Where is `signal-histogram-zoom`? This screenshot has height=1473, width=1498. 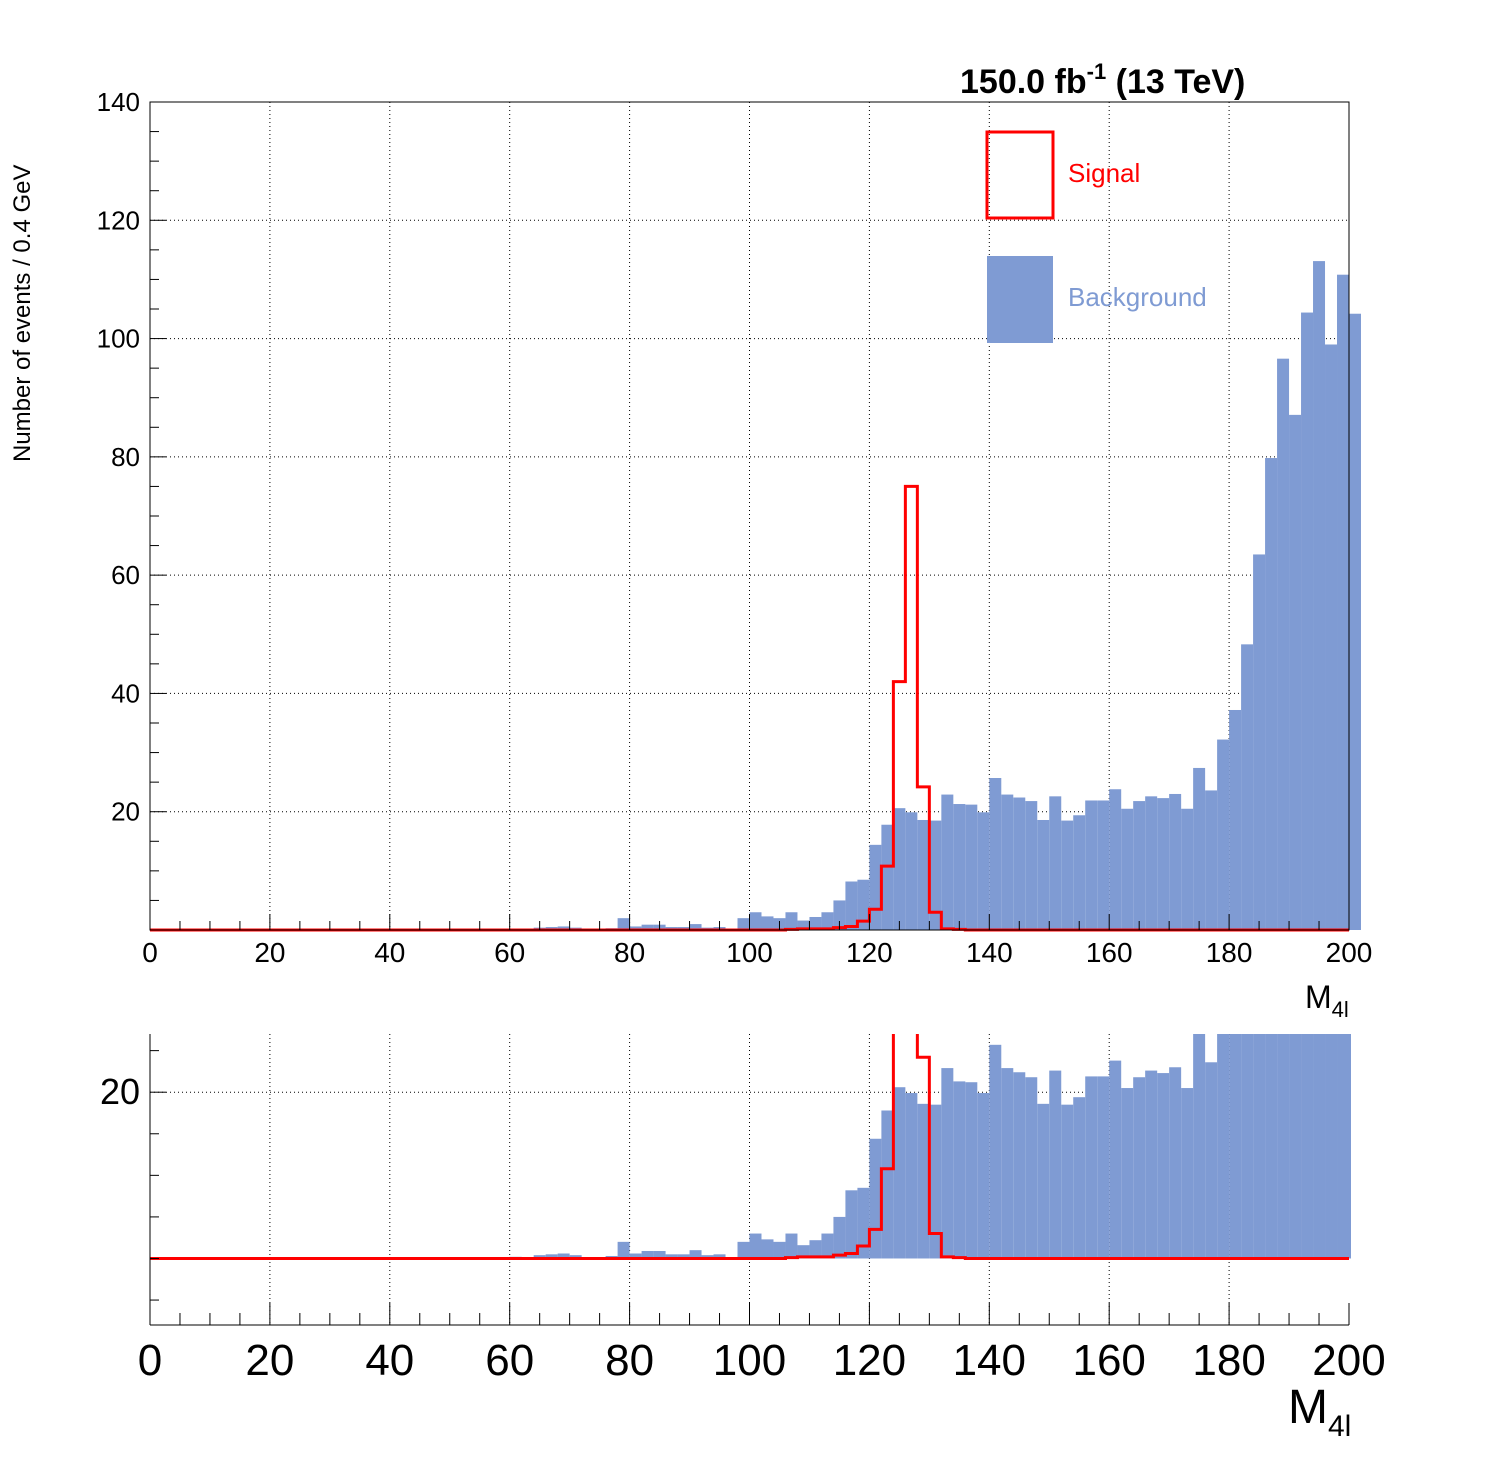
signal-histogram-zoom is located at coordinates (749, 1147).